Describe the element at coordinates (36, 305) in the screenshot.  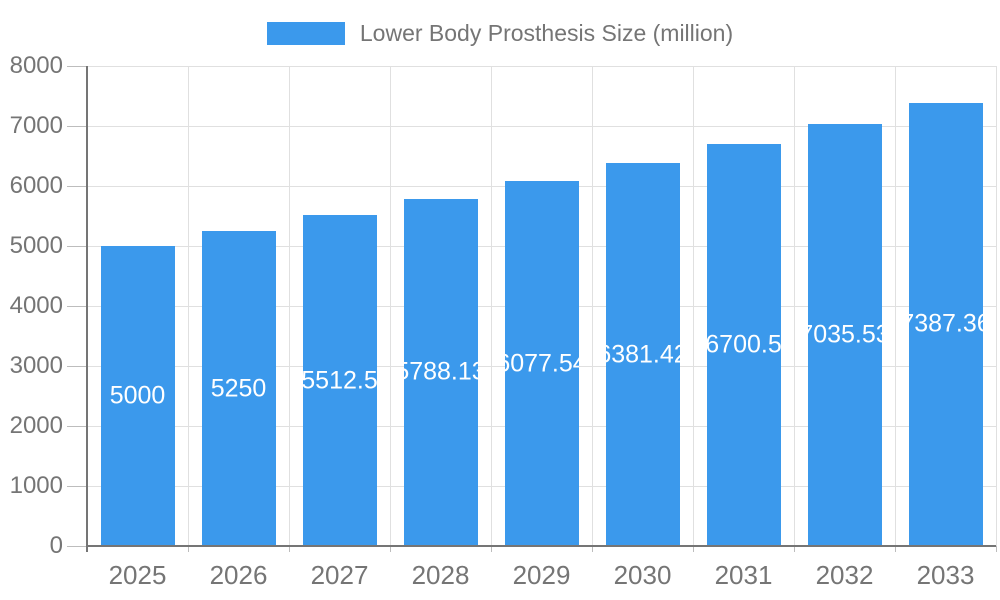
I see `y-axis-tick-label: 4000` at that location.